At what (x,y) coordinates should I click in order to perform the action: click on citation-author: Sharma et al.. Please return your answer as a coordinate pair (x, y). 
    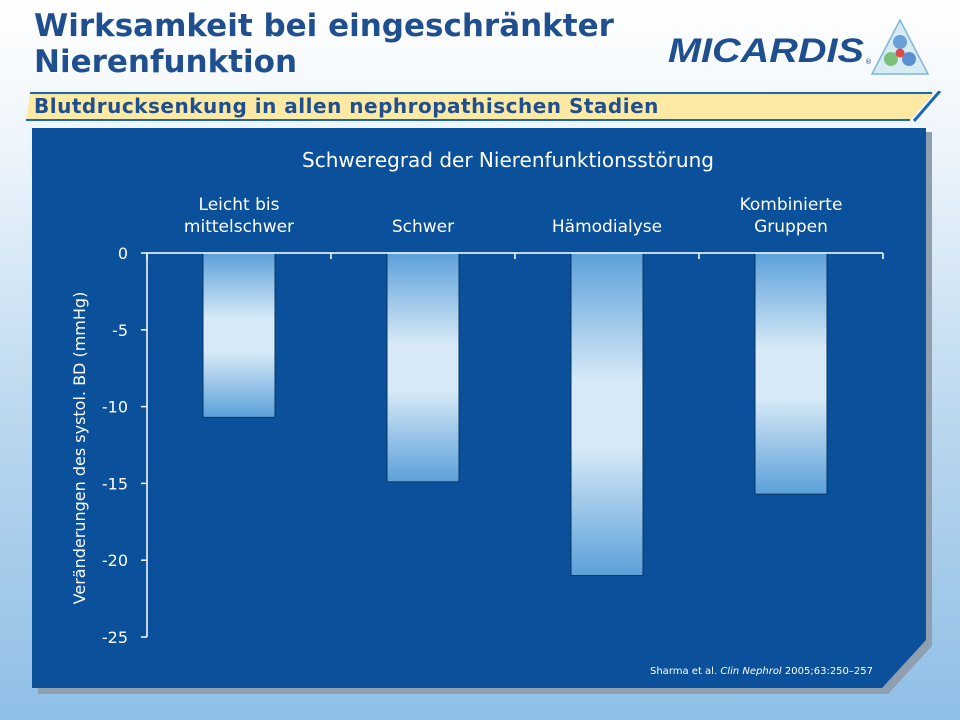
    Looking at the image, I should click on (684, 671).